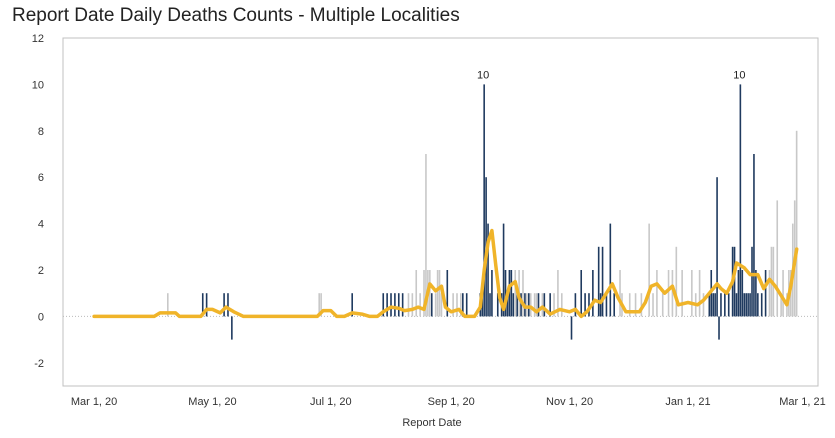 The height and width of the screenshot is (438, 835). What do you see at coordinates (331, 402) in the screenshot?
I see `x-tick-label: Jul 1, 20` at bounding box center [331, 402].